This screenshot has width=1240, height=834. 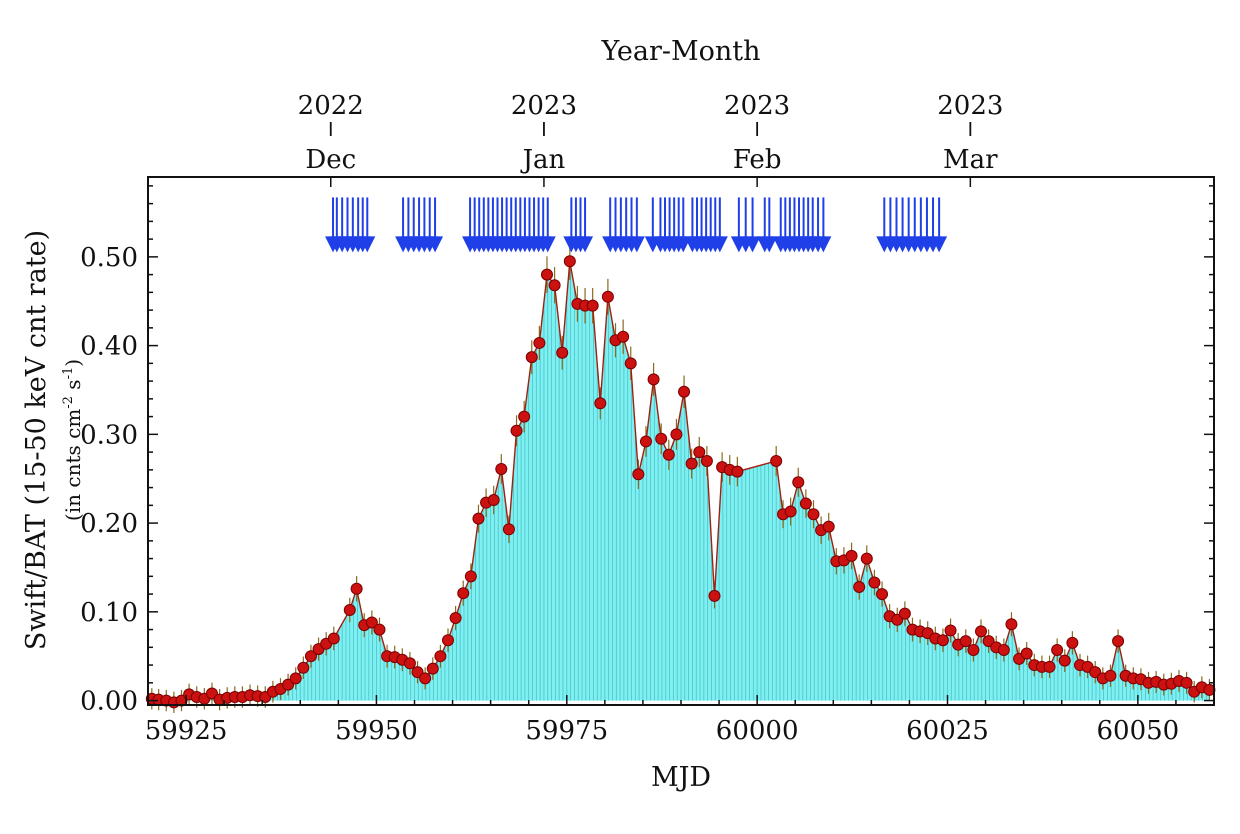 I want to click on y-axis-subtitle-part1: (in cnts cm, so click(x=73, y=465).